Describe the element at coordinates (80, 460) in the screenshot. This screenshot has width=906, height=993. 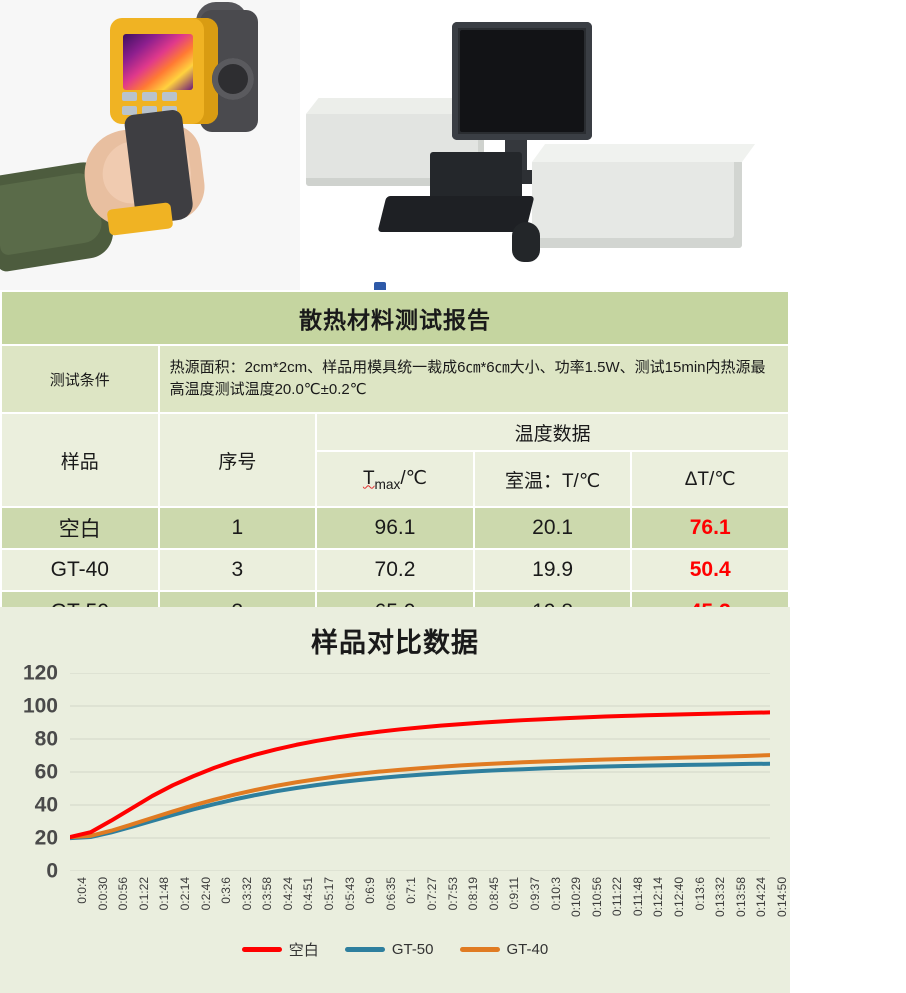
I see `header-sample: 样品` at that location.